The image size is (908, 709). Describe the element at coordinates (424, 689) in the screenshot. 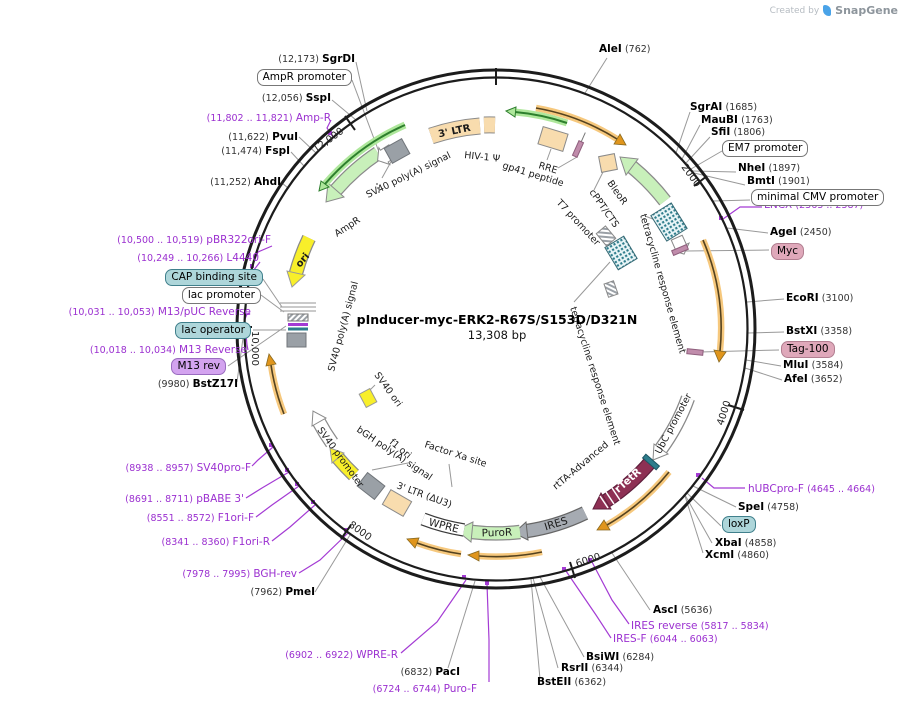

I see `primer-label-puro-f: (6724 .. 6744) Puro-F` at that location.